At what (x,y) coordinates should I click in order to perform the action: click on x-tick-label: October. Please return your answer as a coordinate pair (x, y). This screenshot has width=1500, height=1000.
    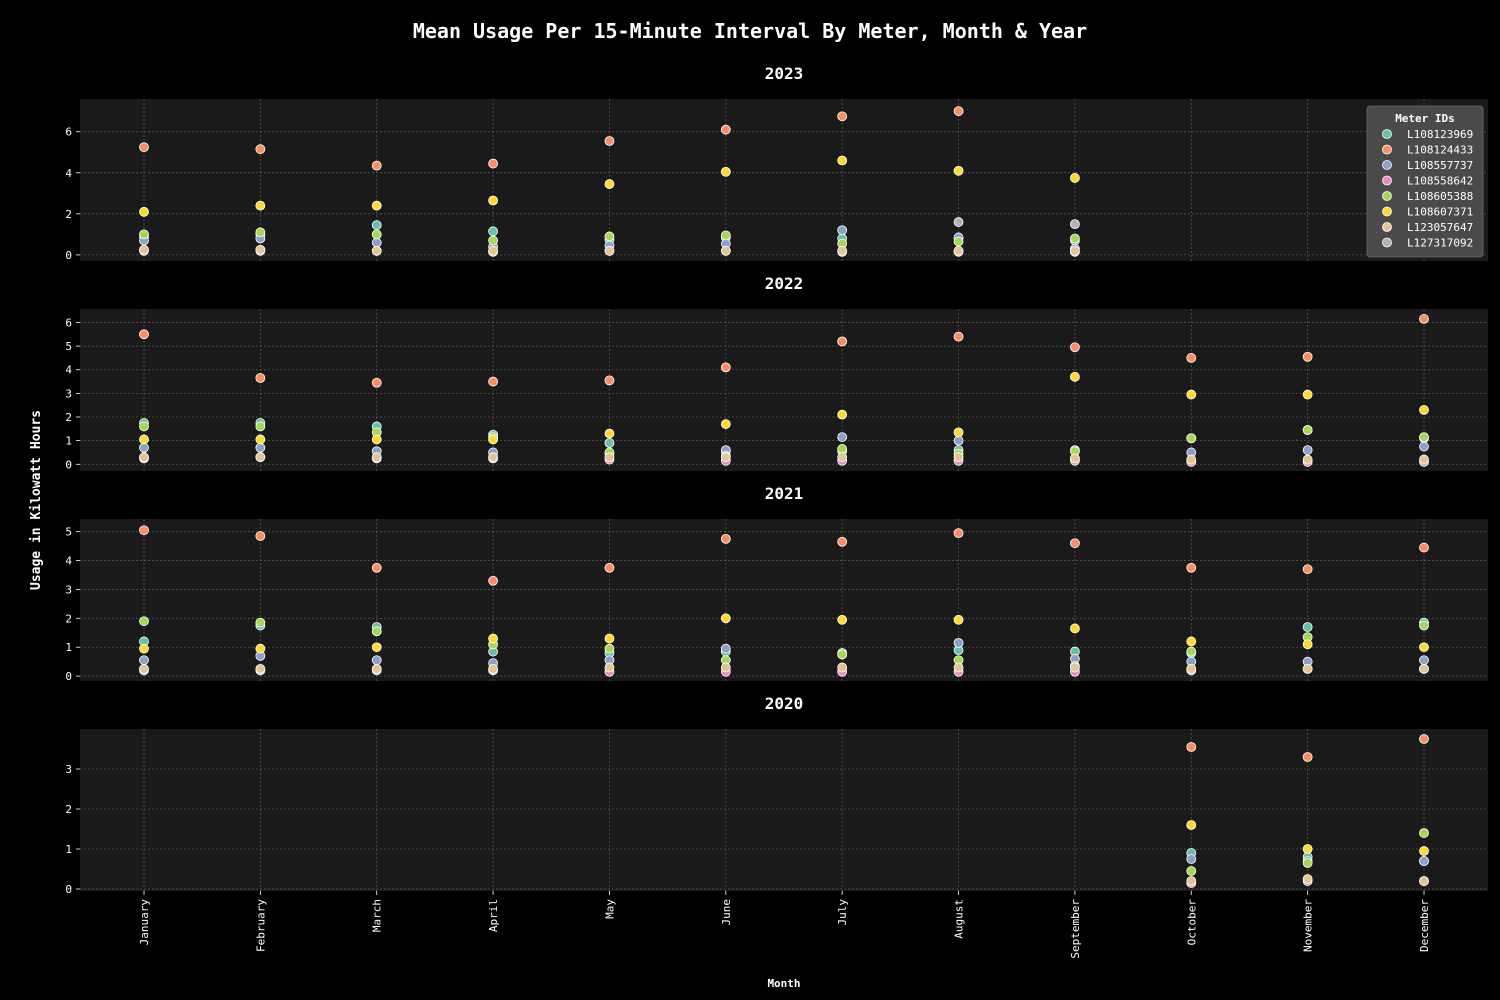
    Looking at the image, I should click on (1191, 922).